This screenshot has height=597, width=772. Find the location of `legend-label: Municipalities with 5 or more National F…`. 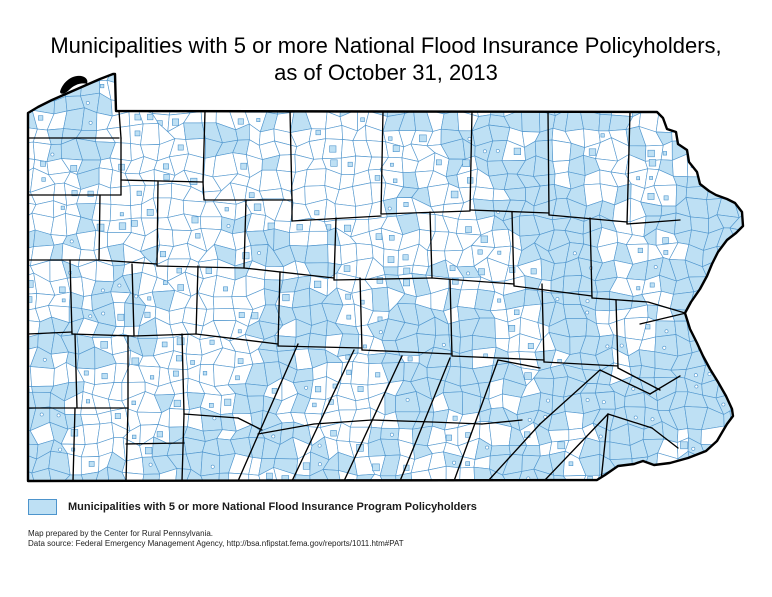

legend-label: Municipalities with 5 or more National F… is located at coordinates (272, 507).